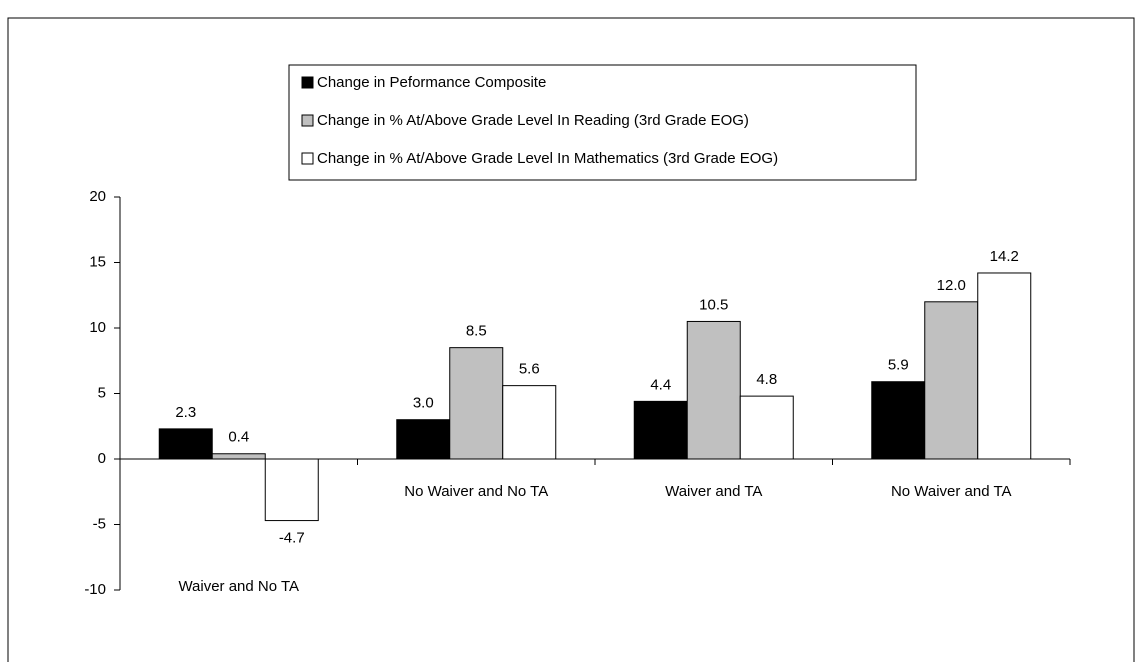 This screenshot has height=667, width=1143. I want to click on legend-label: Change in Peformance Composite, so click(431, 82).